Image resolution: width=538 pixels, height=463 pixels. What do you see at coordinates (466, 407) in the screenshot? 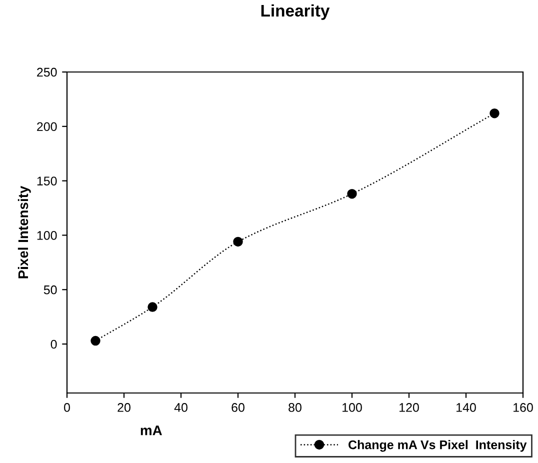
I see `x-tick-label: 140` at bounding box center [466, 407].